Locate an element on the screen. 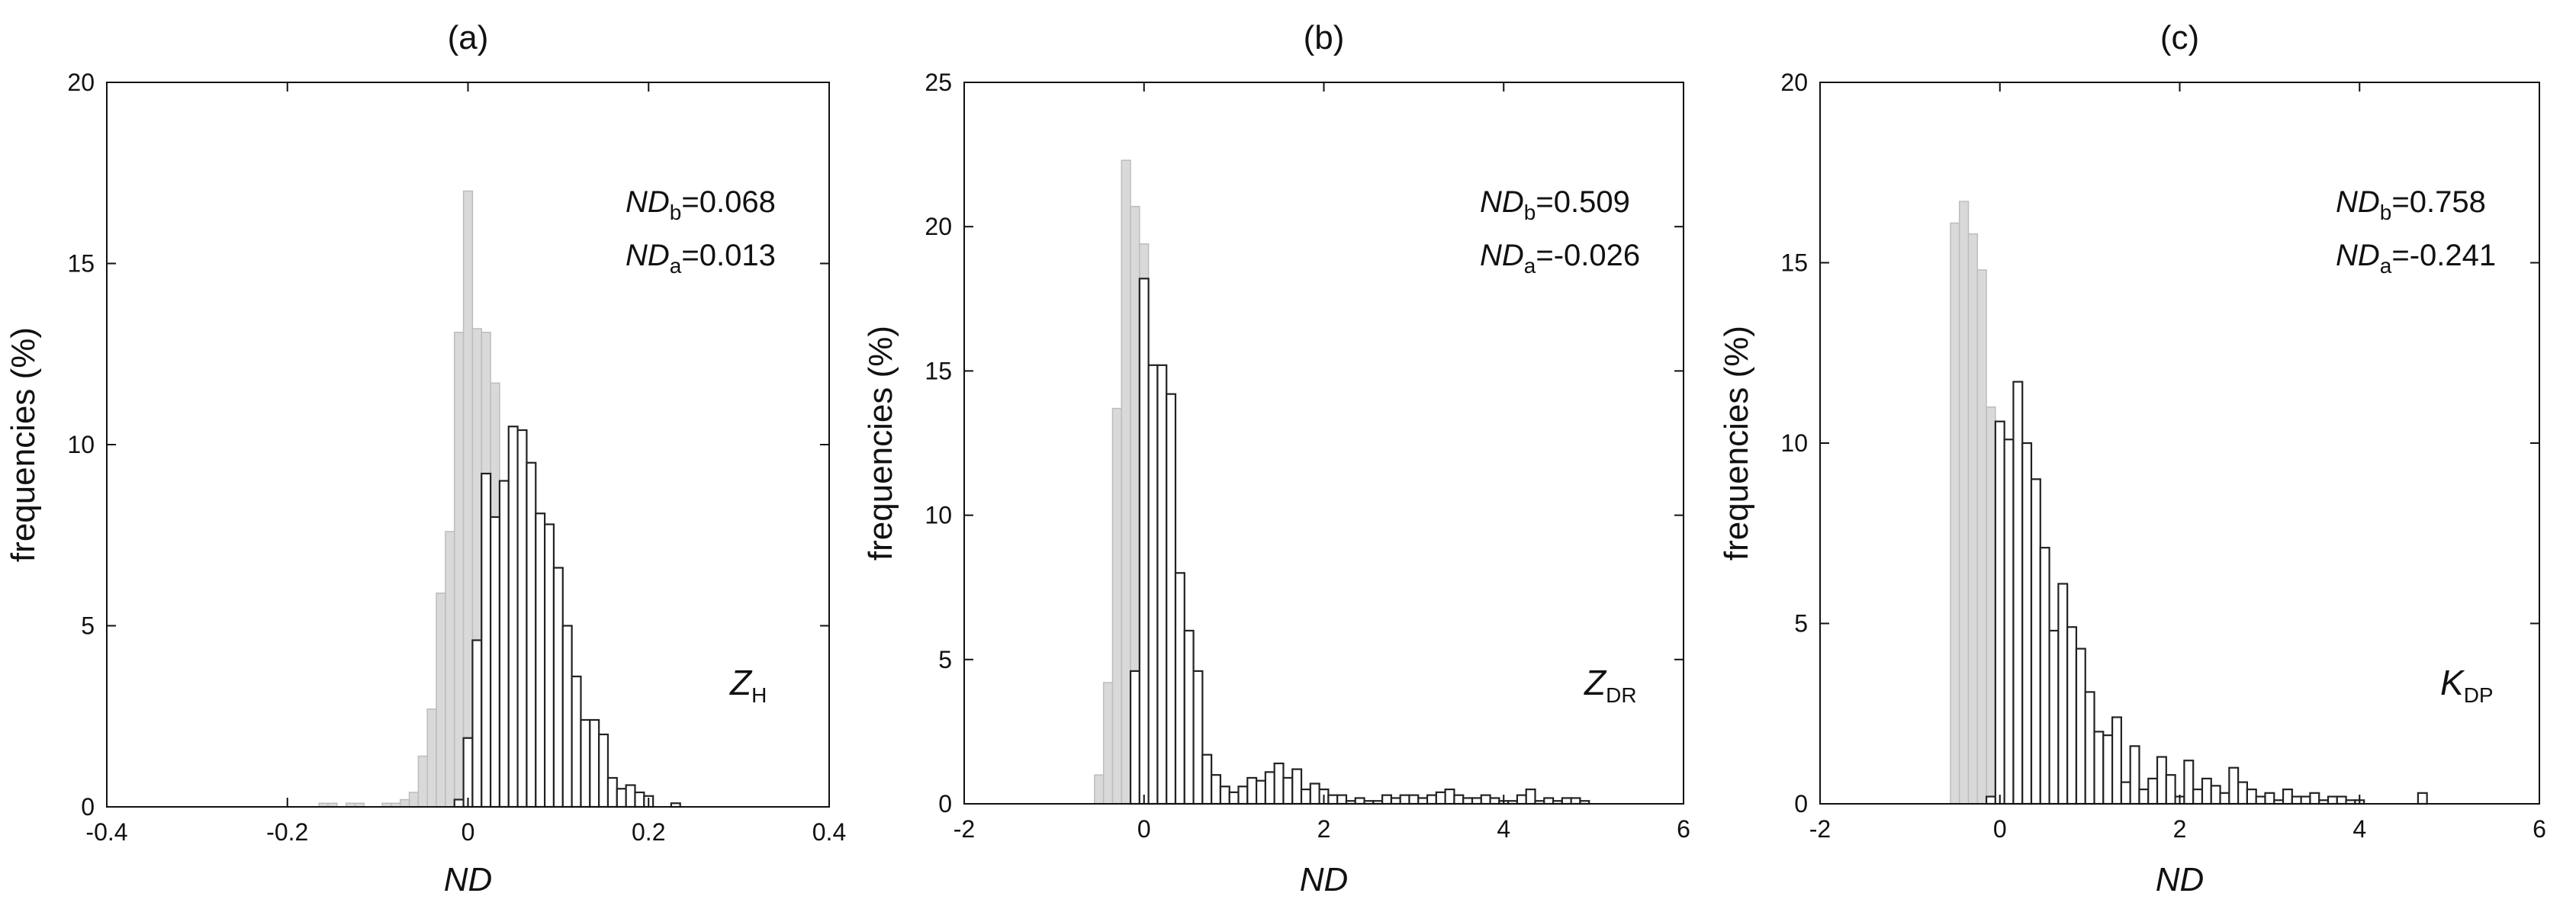 This screenshot has height=906, width=2576. nd-annotation-b: NDb=0.068 is located at coordinates (701, 205).